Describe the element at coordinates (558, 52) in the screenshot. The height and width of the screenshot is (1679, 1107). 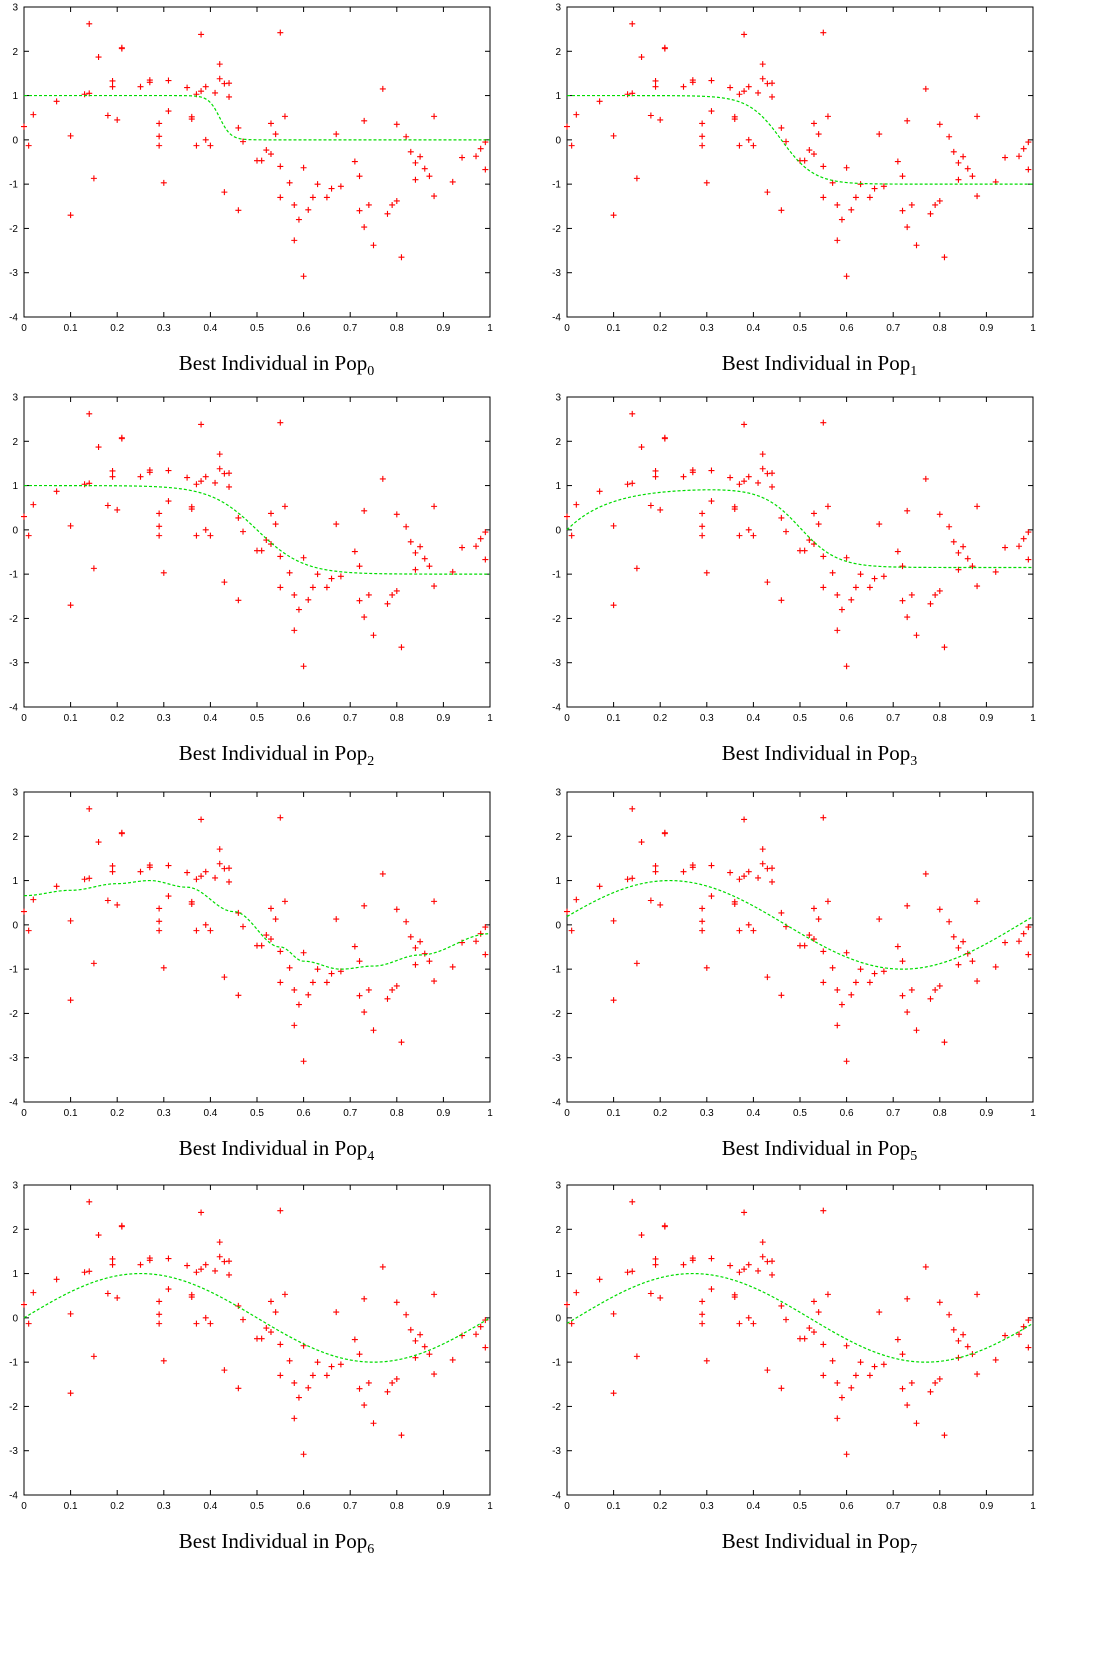
I see `y-tick-label: 2` at that location.